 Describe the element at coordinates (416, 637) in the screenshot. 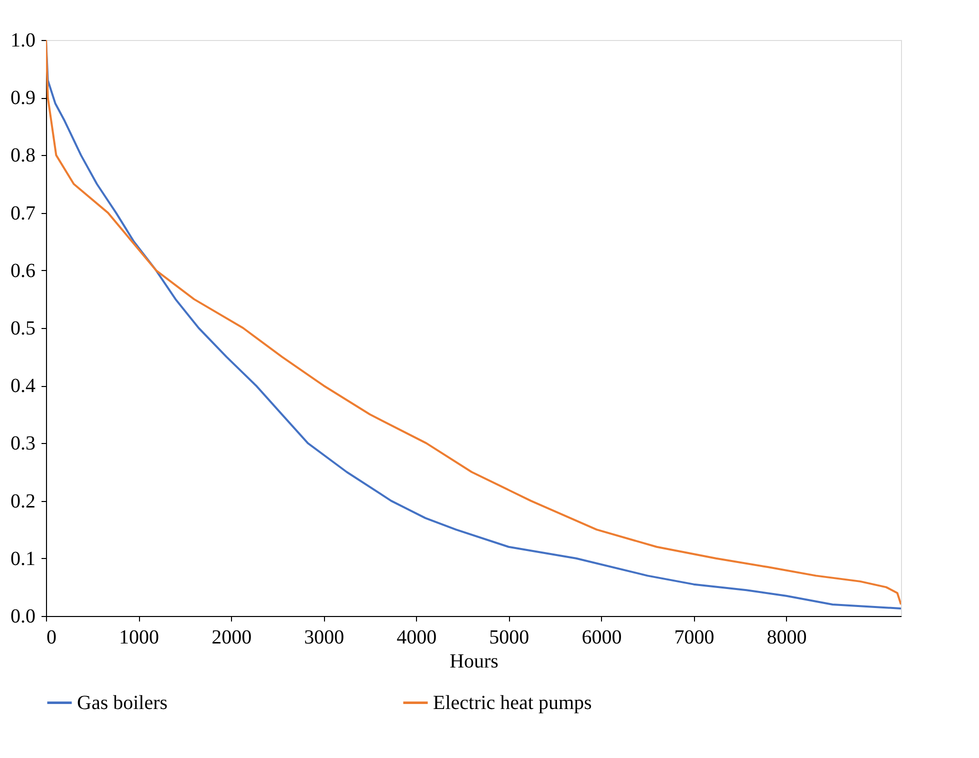

I see `x-tick-label: 4000` at that location.